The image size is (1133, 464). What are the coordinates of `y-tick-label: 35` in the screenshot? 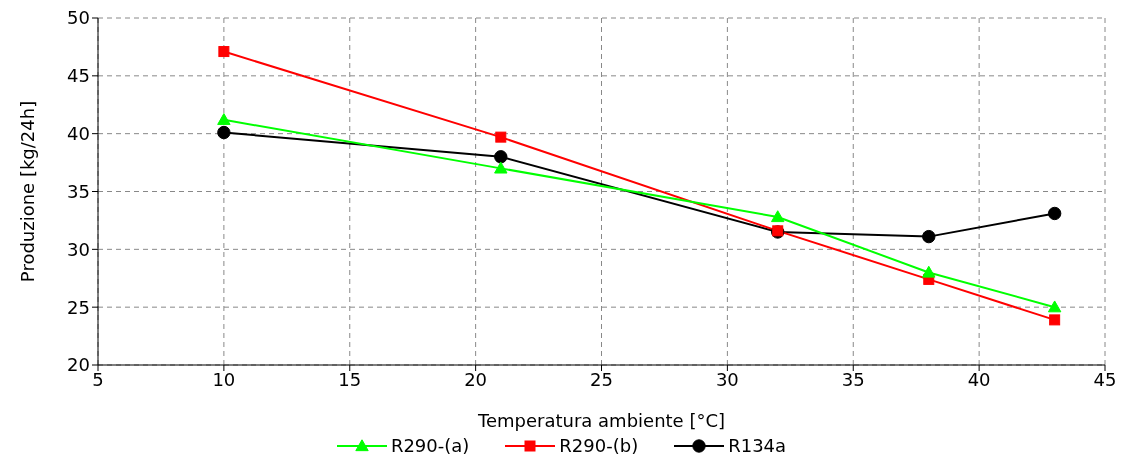 It's located at (78, 191).